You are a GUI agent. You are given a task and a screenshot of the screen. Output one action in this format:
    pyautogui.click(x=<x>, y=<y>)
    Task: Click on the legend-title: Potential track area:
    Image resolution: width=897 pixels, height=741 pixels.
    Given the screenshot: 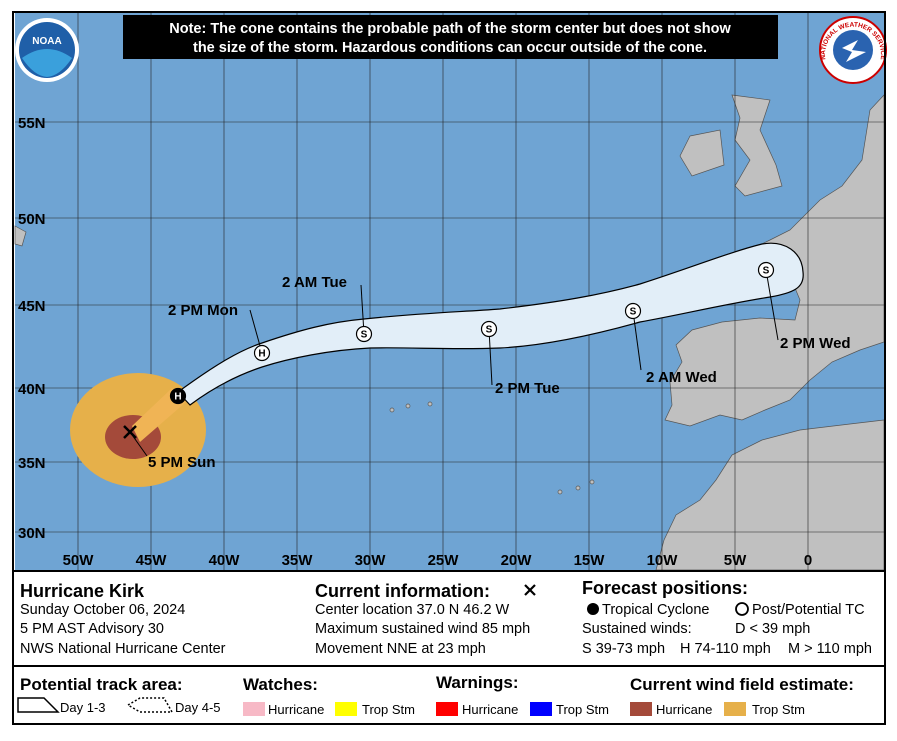 What is the action you would take?
    pyautogui.click(x=101, y=684)
    